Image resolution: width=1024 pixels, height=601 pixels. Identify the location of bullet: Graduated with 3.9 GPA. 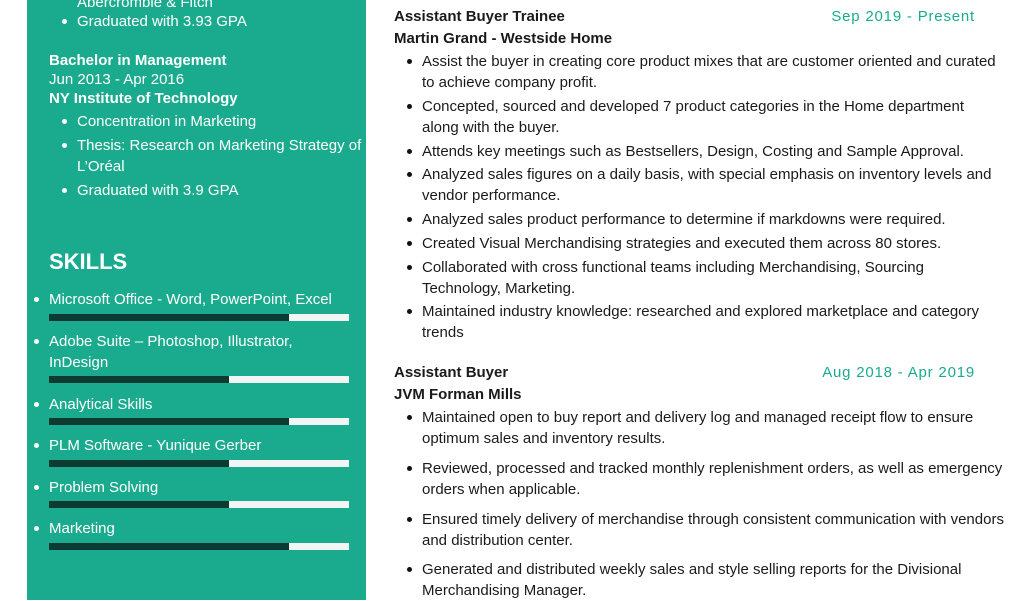
(213, 190).